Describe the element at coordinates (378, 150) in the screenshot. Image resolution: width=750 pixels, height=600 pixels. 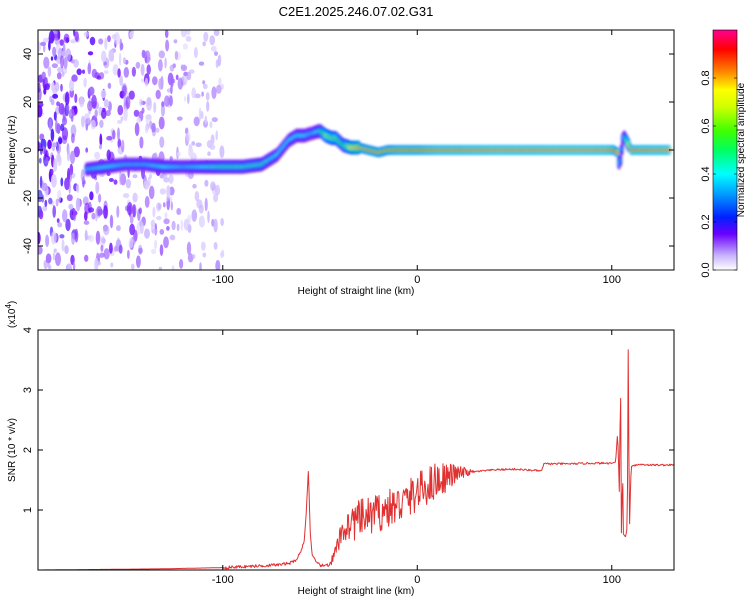
I see `spectrogram-ridge` at that location.